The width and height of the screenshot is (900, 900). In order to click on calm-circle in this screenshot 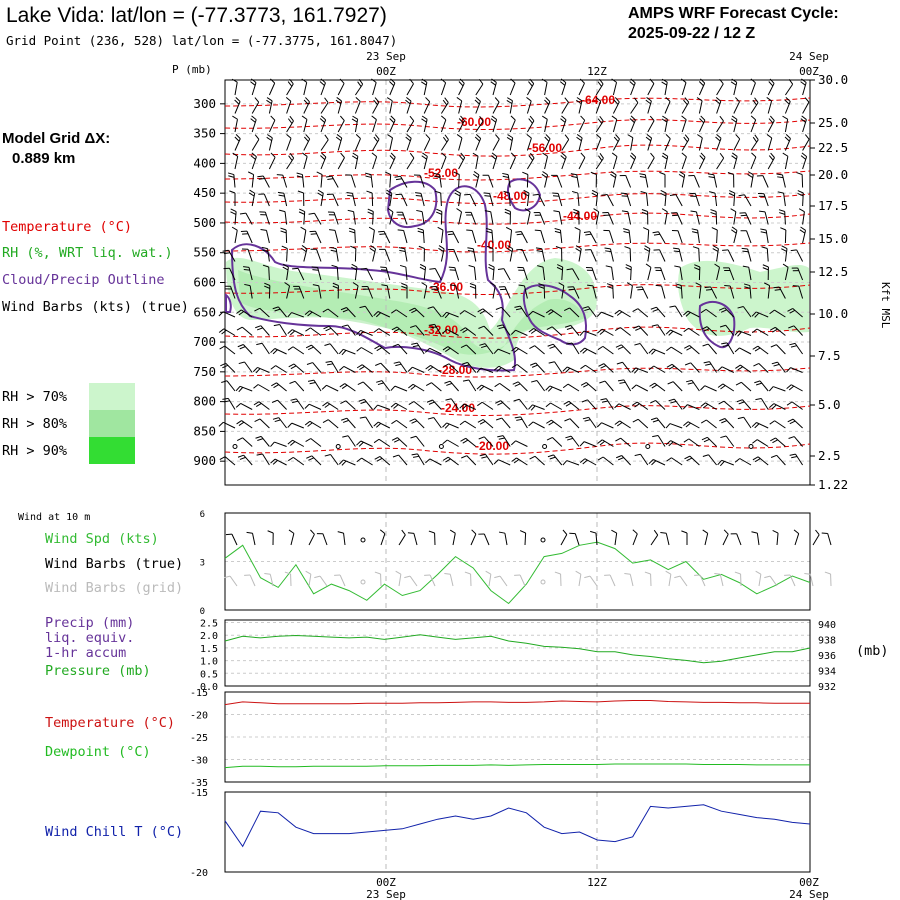, I will do `click(363, 540)`.